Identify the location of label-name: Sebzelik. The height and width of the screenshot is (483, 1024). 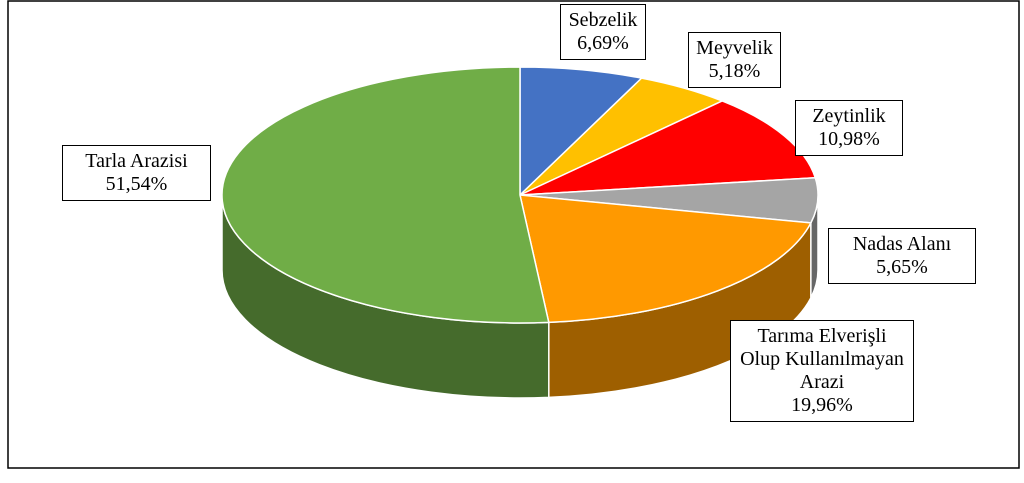
(603, 20).